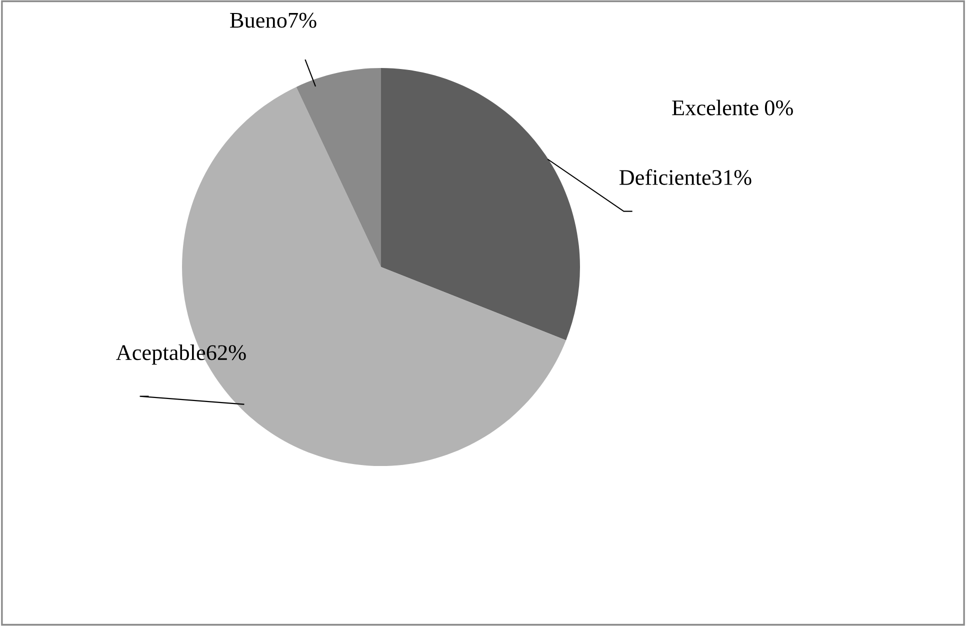 This screenshot has height=626, width=966. What do you see at coordinates (715, 108) in the screenshot?
I see `category-label: Excelente` at bounding box center [715, 108].